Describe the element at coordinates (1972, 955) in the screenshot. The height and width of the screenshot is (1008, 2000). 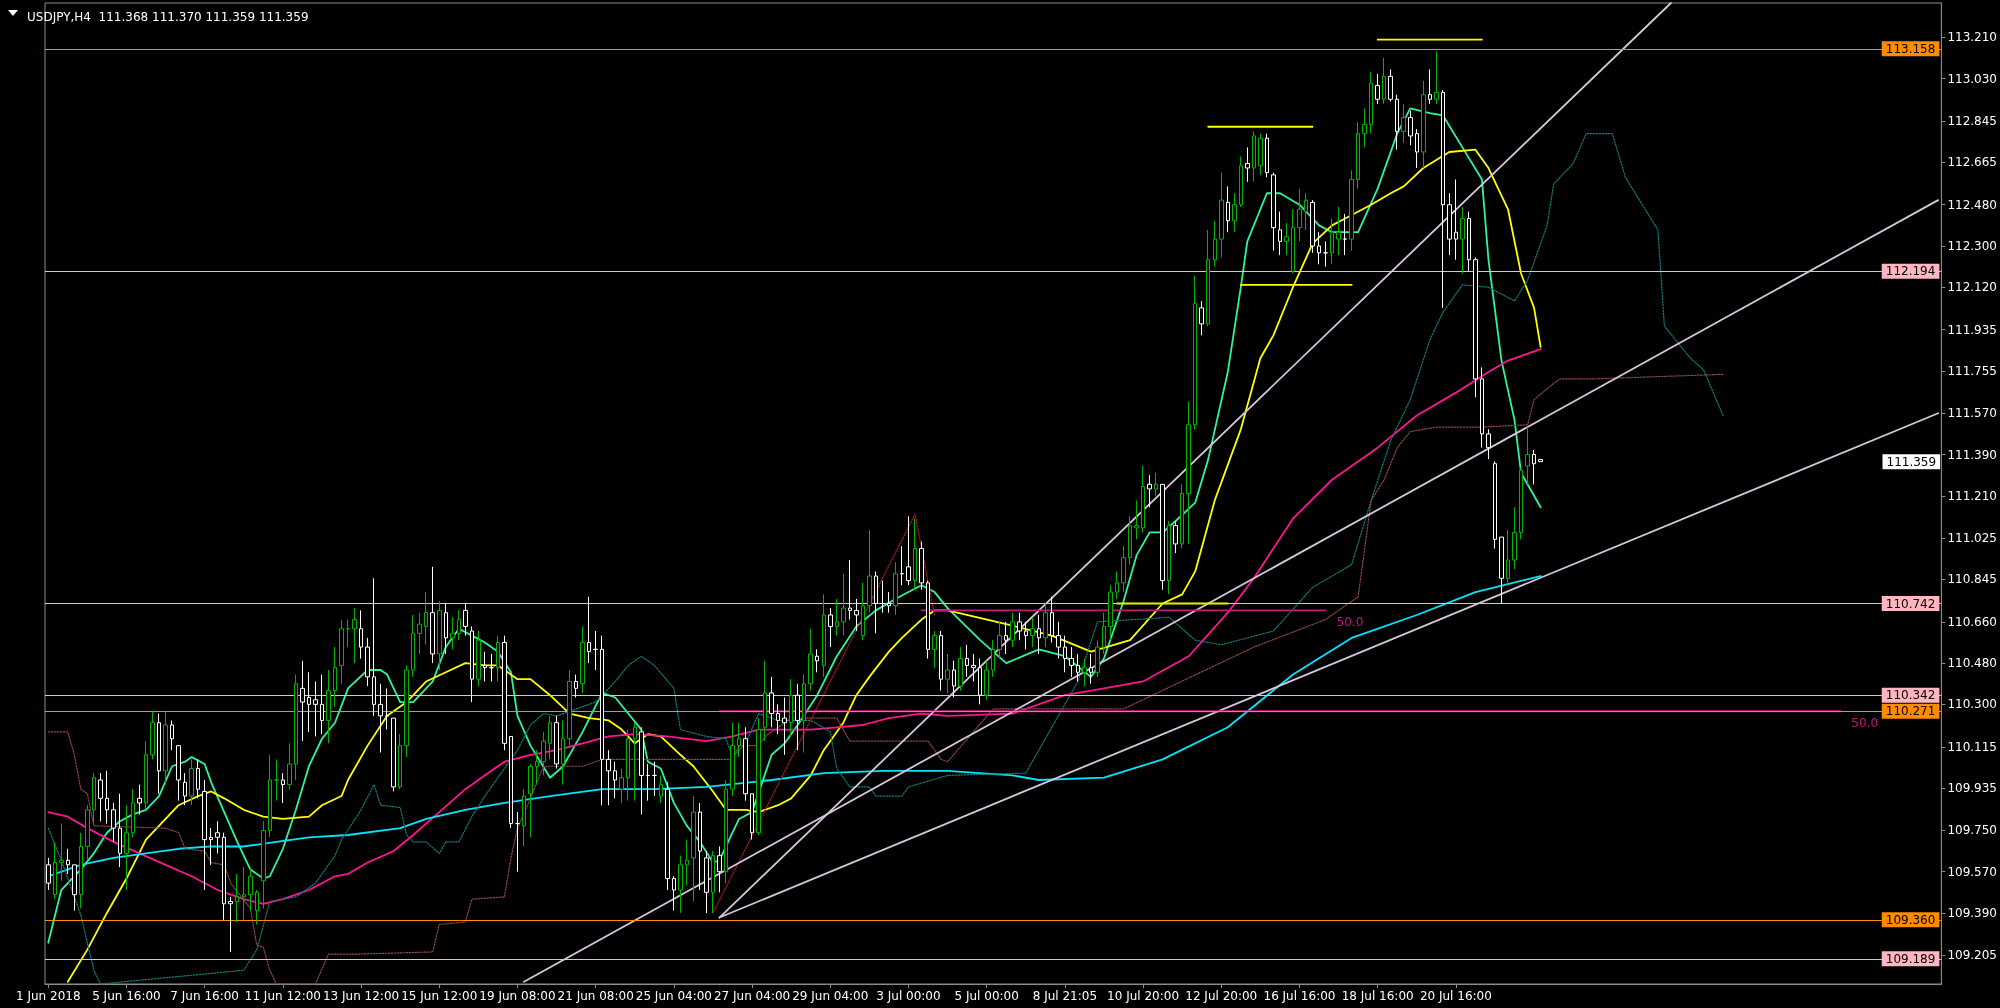
I see `y-tick-label: 109.205` at that location.